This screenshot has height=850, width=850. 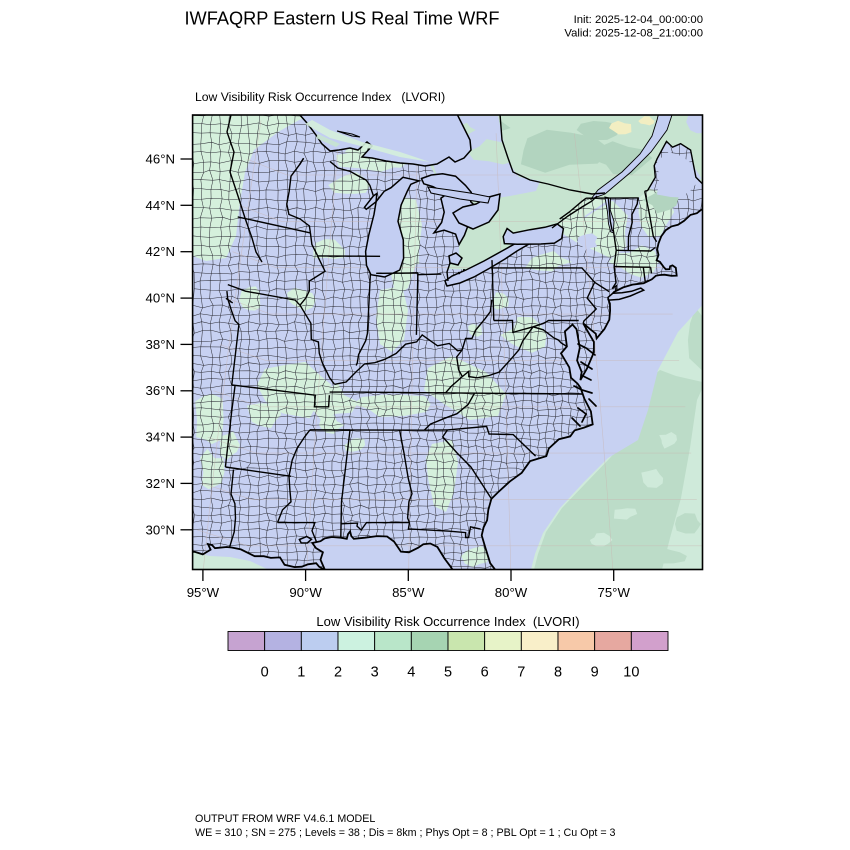 What do you see at coordinates (521, 673) in the screenshot?
I see `svg-text: 7` at bounding box center [521, 673].